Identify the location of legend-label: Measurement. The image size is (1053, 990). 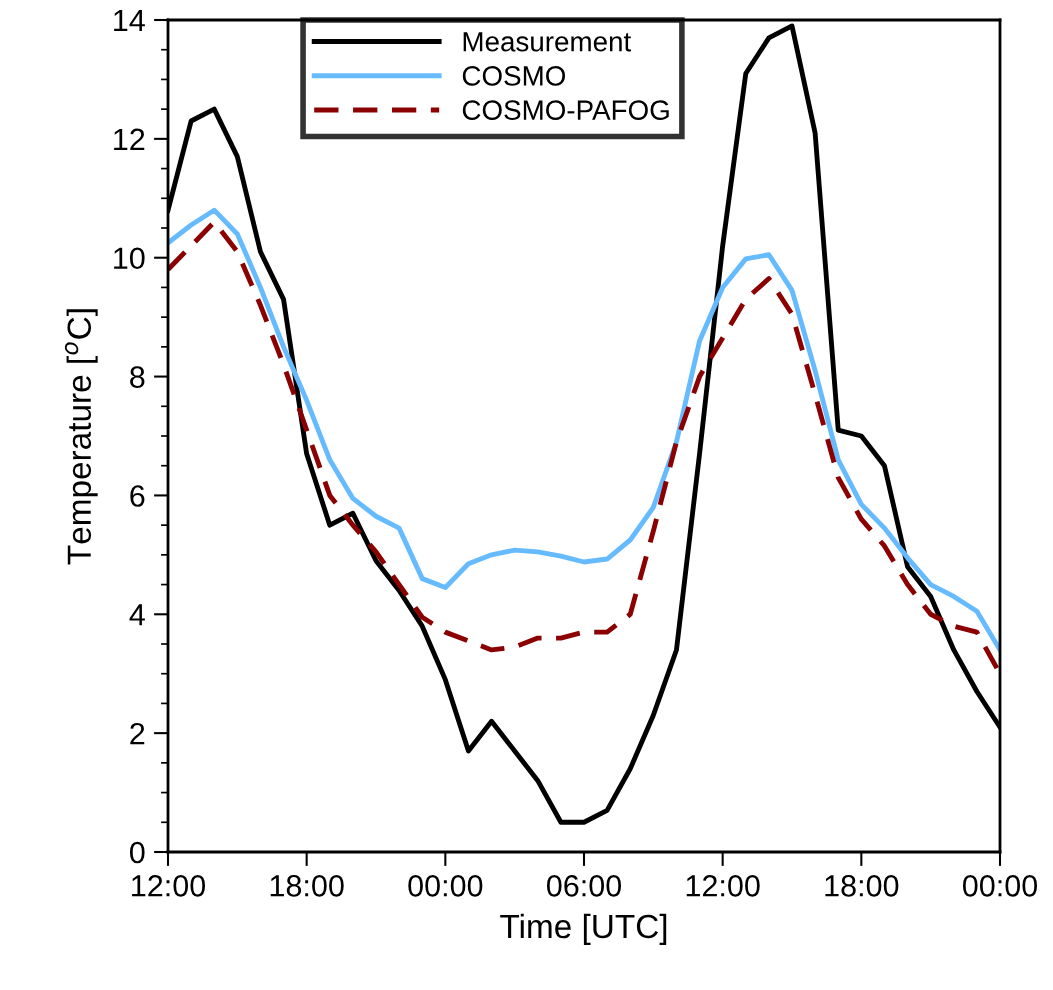
(547, 42).